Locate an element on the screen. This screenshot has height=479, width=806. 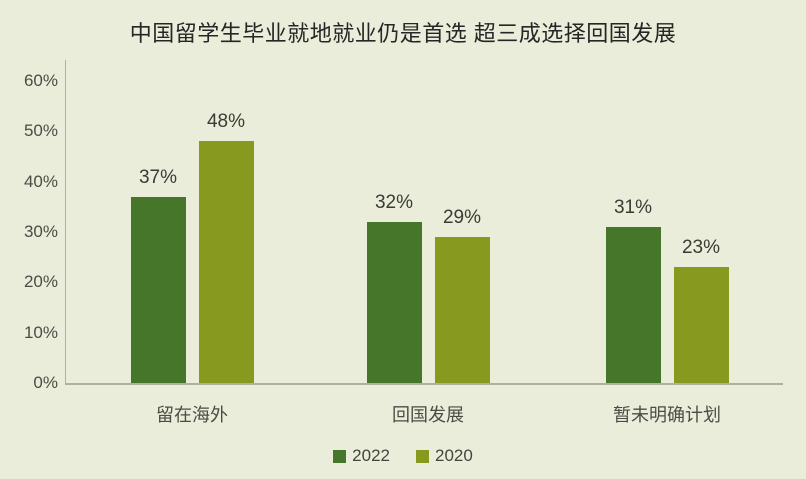
chart-title: 中国留学生毕业就地就业仍是首选 超三成选择回国发展 is located at coordinates (403, 33).